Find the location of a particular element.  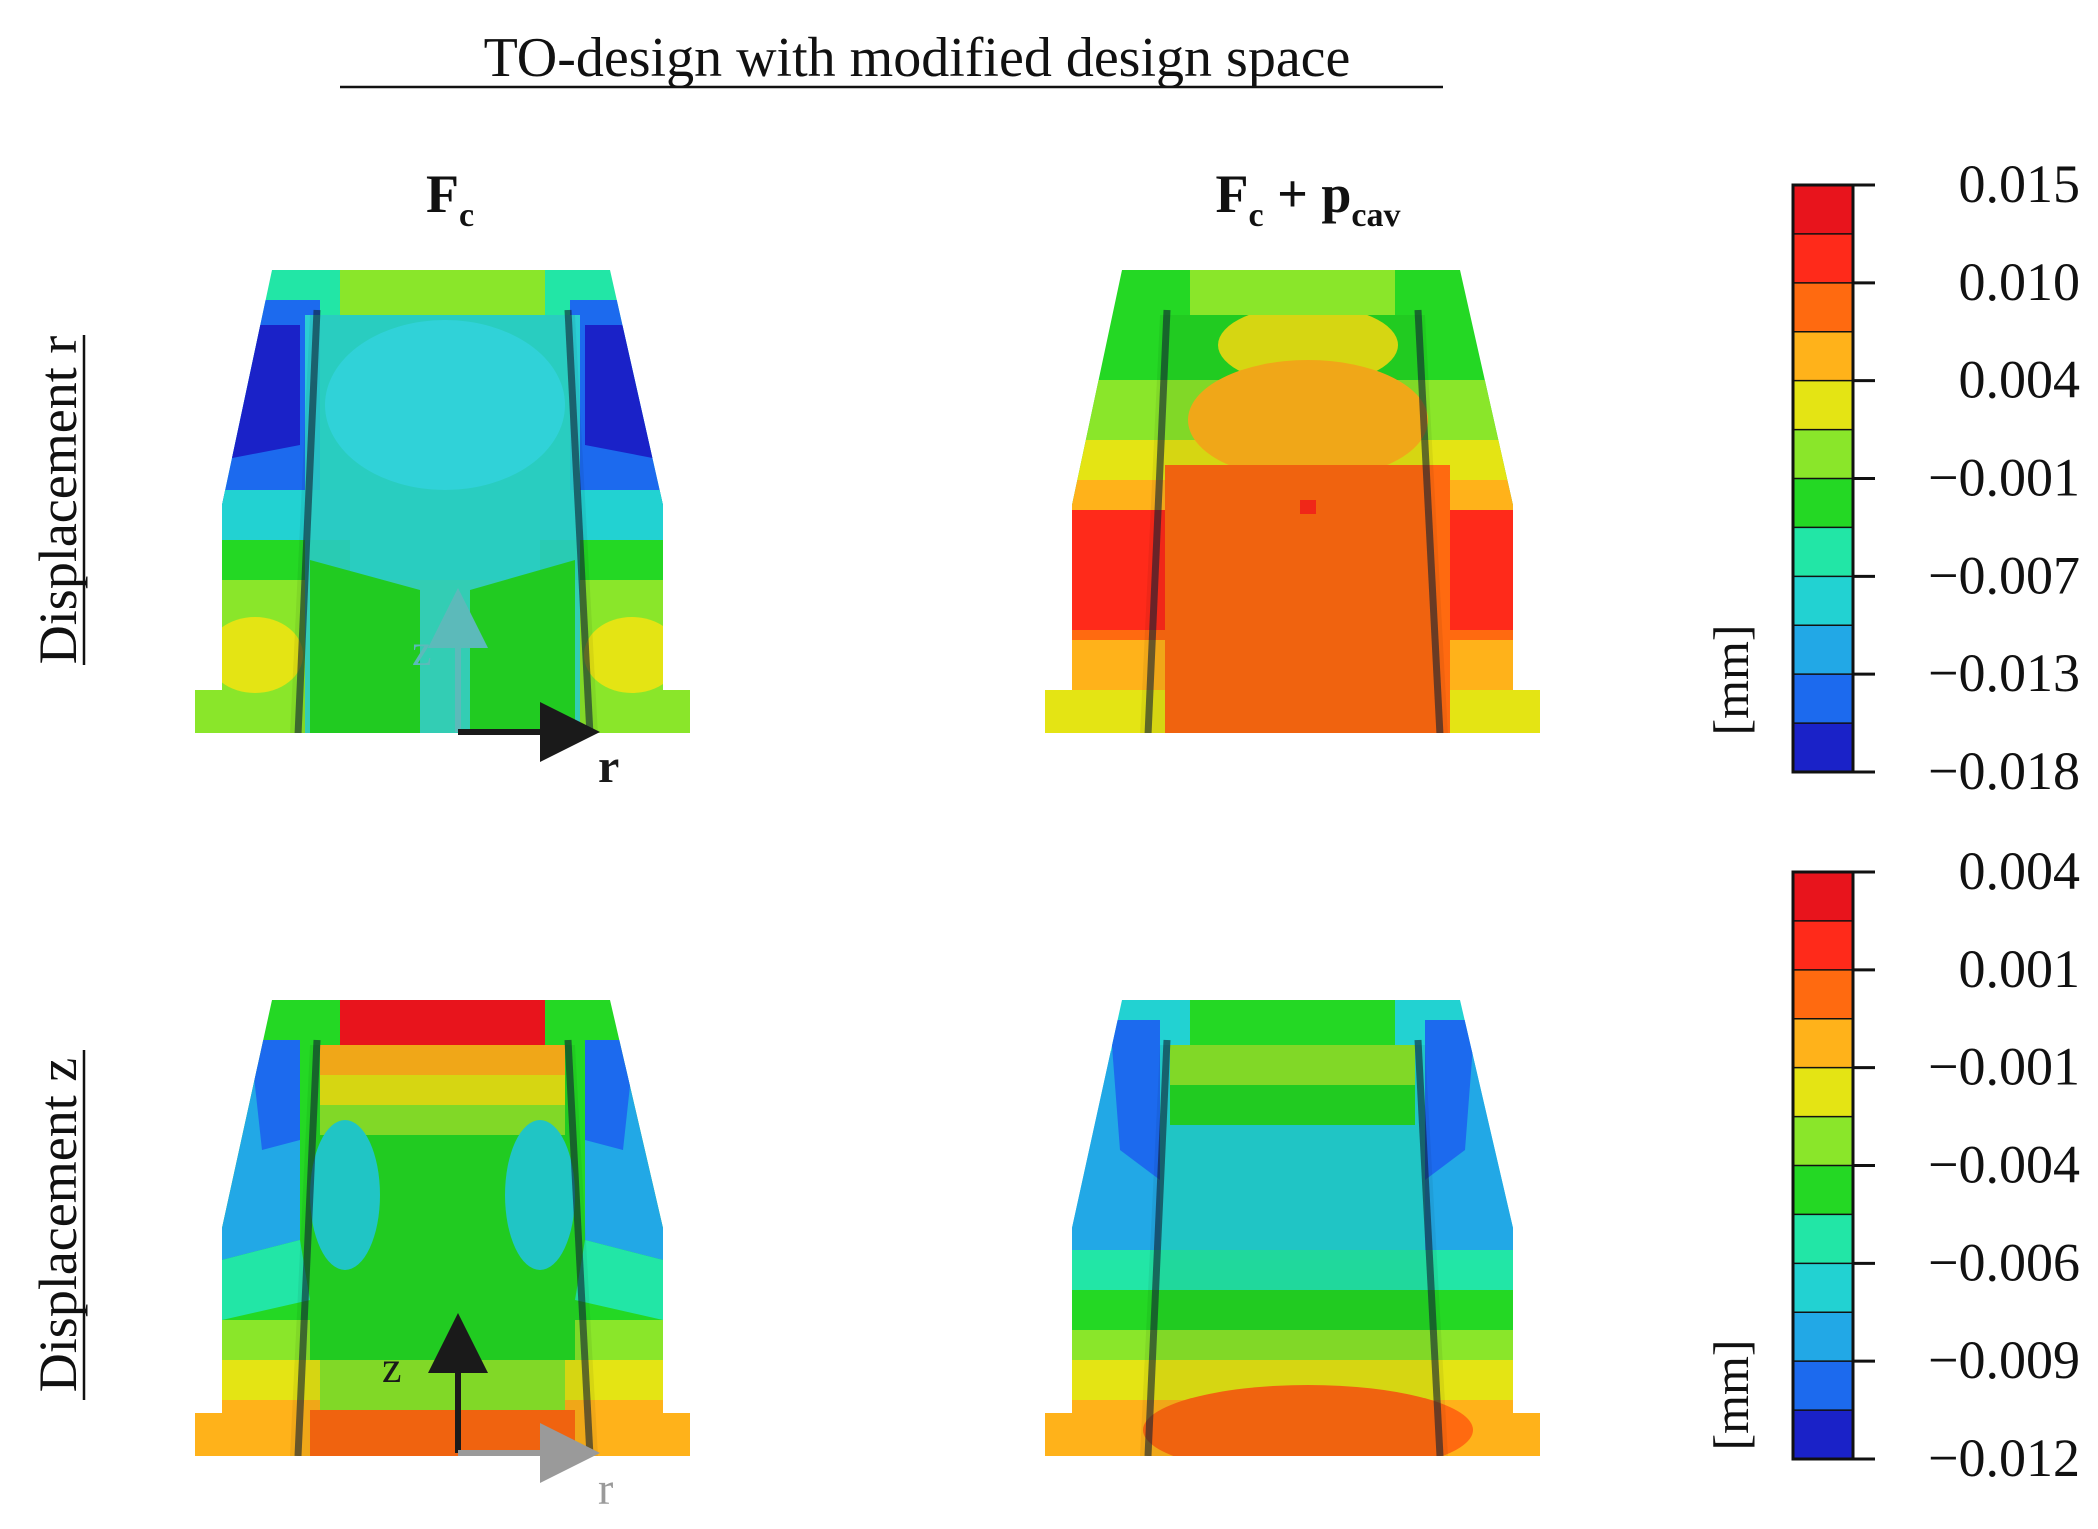

z-axis-label-top: z is located at coordinates (422, 650).